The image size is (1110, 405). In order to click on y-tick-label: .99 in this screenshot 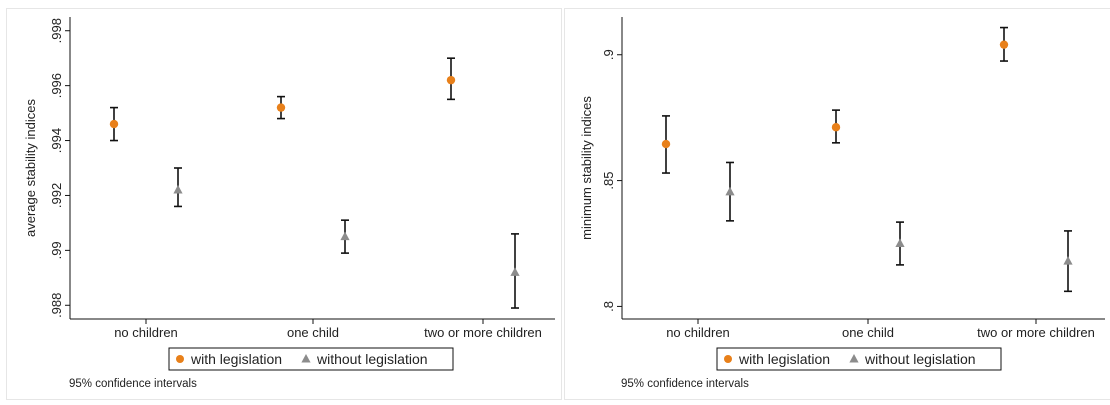, I will do `click(56, 250)`.